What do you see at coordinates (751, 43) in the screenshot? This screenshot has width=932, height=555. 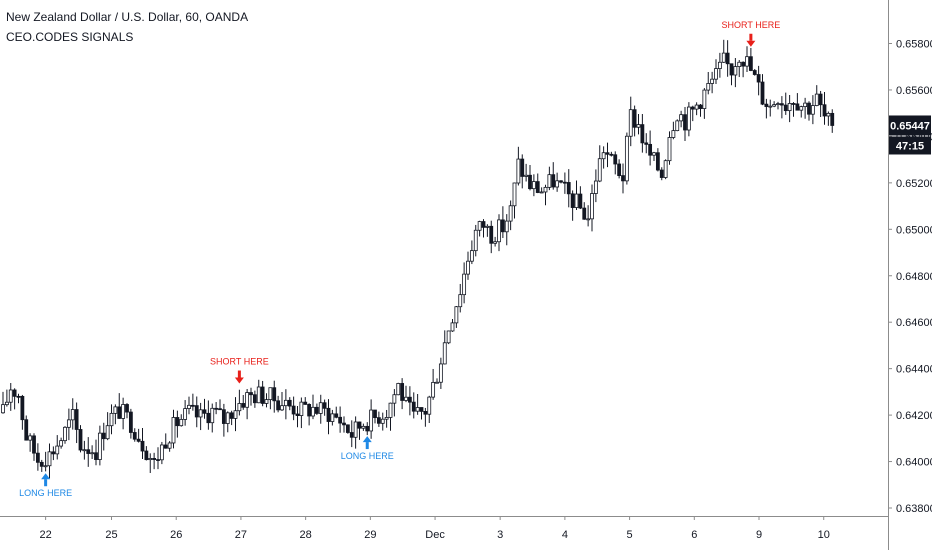 I see `short-arrow-icon` at bounding box center [751, 43].